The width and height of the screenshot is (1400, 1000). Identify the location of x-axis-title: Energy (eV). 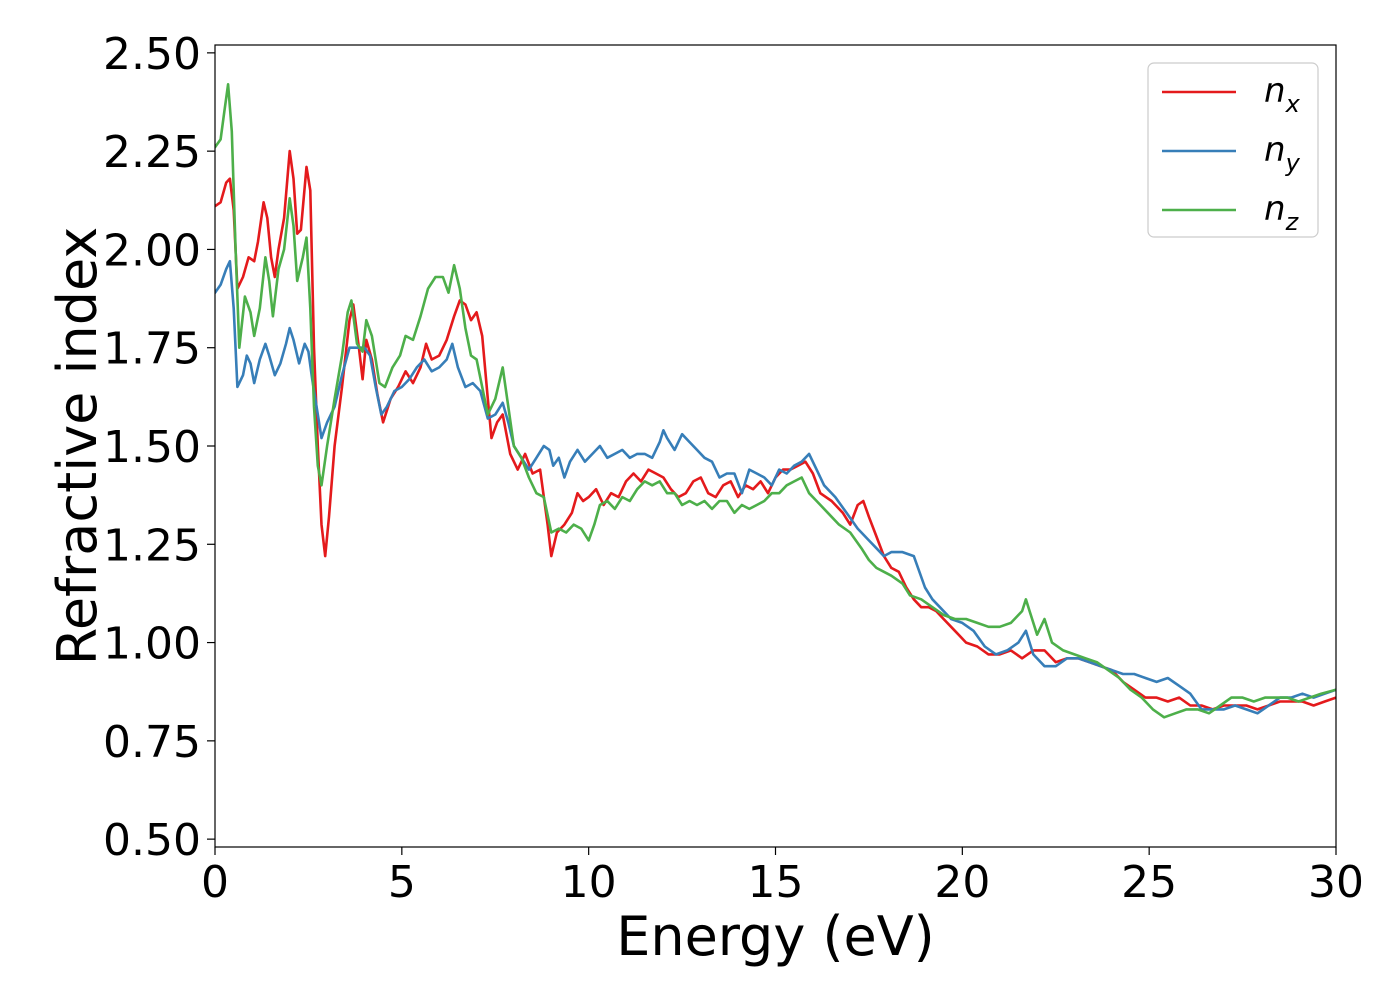
(775, 936).